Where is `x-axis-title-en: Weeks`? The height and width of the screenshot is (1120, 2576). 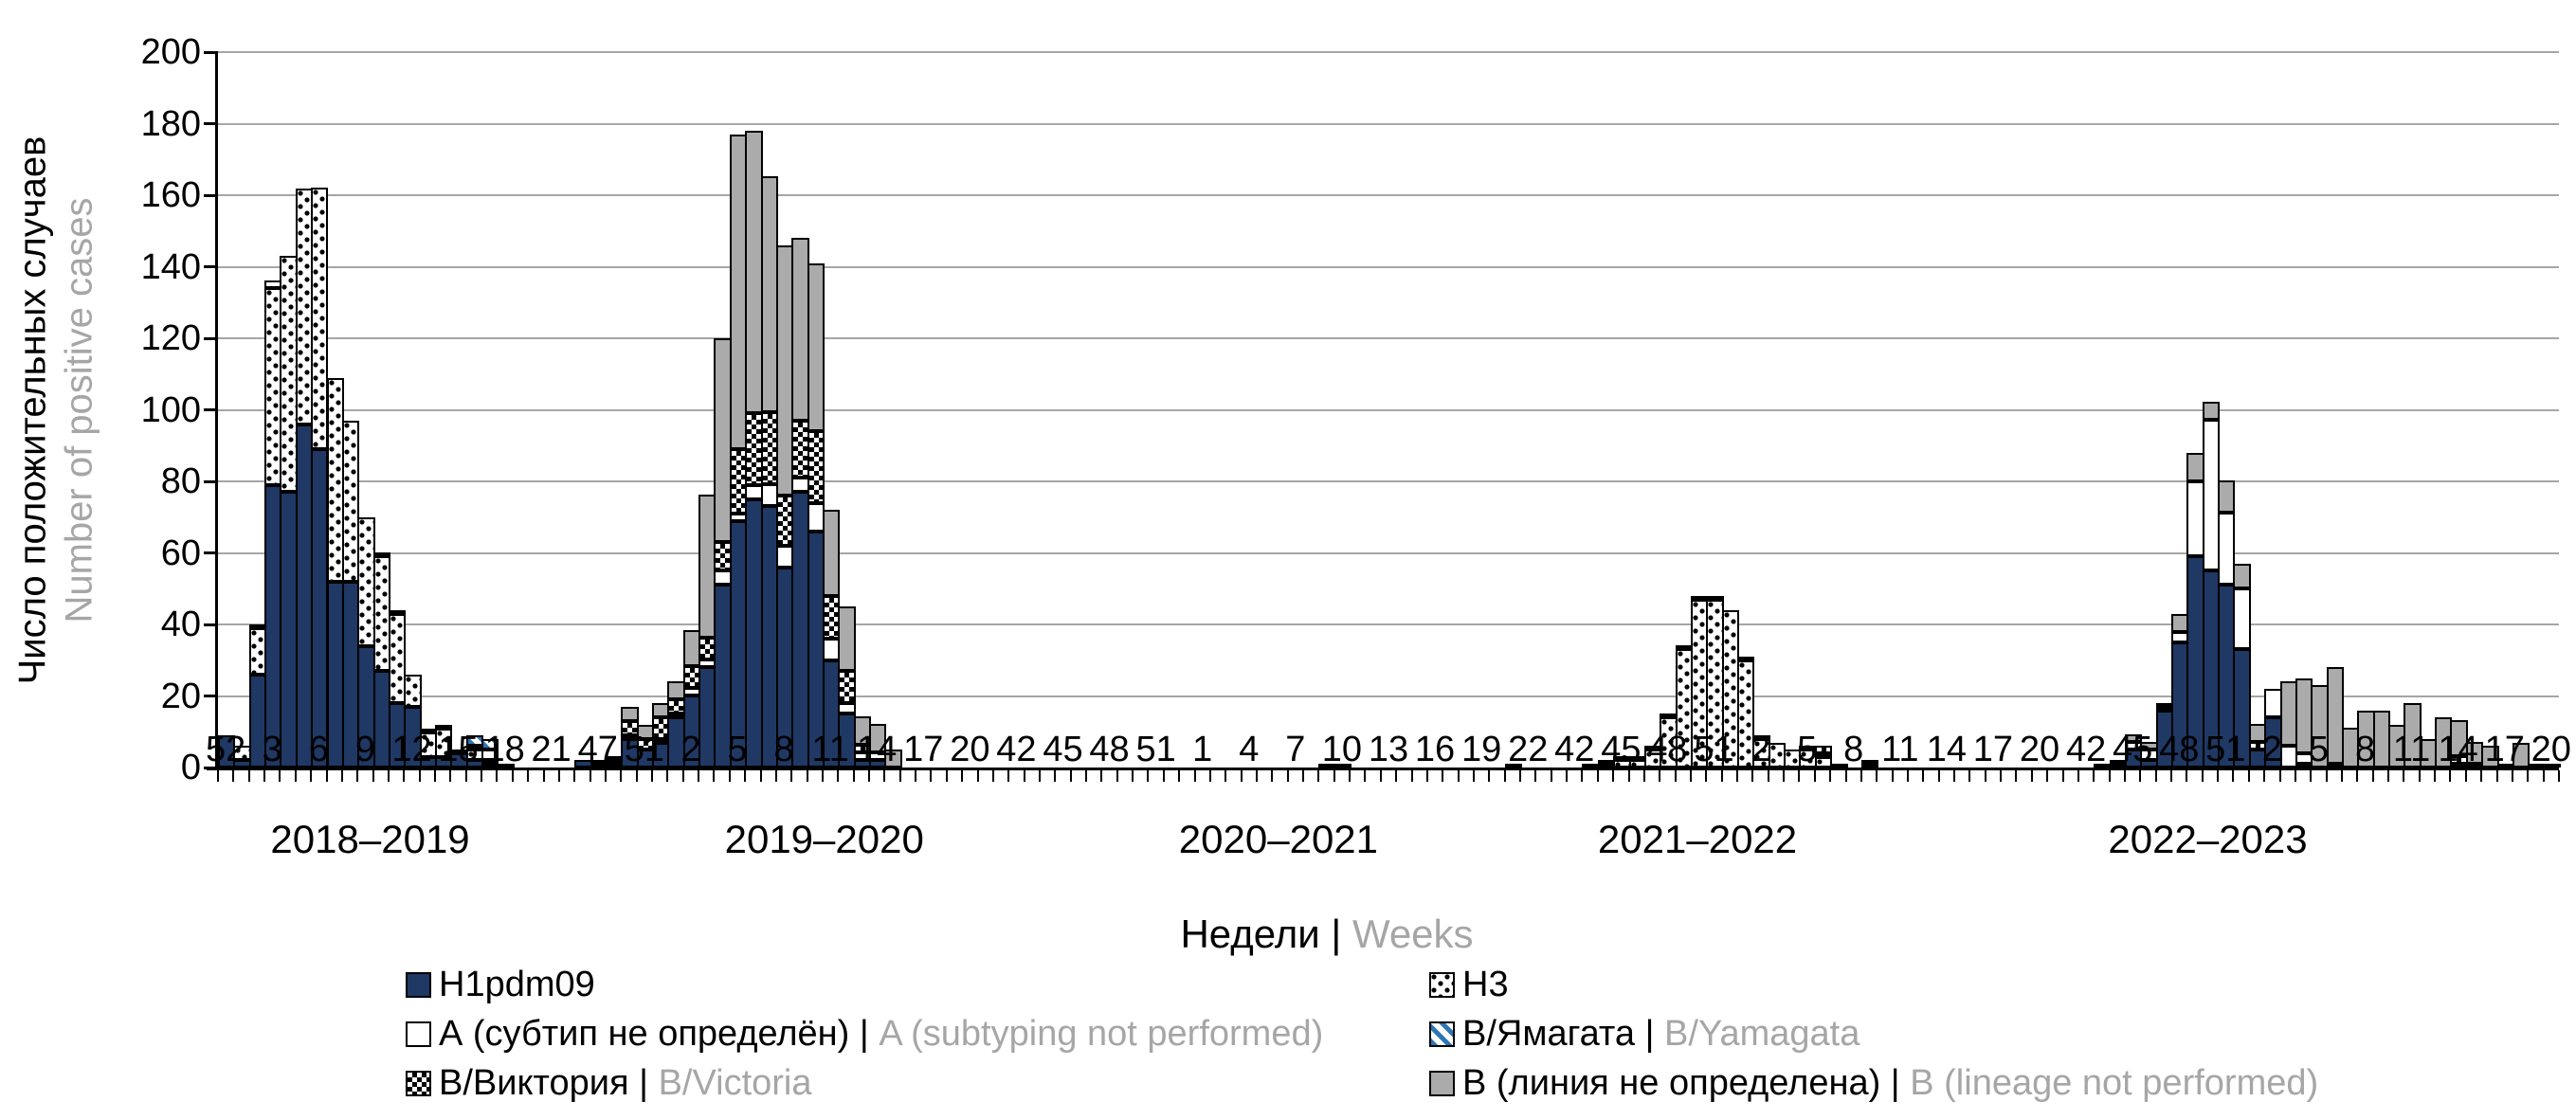
x-axis-title-en: Weeks is located at coordinates (1412, 934).